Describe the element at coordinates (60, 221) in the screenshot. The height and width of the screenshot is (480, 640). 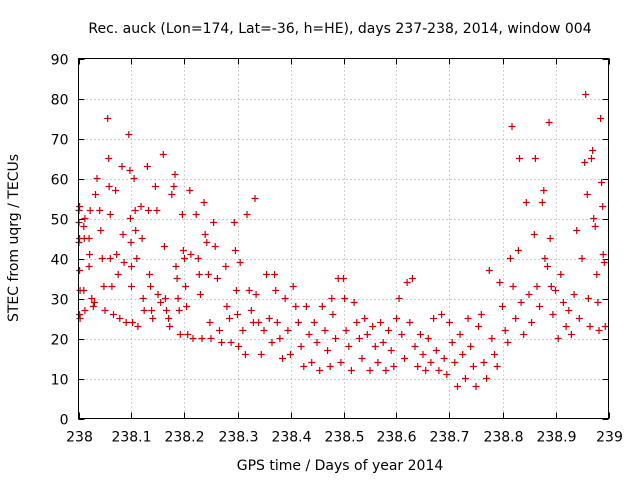
I see `y-tick-label: 50` at that location.